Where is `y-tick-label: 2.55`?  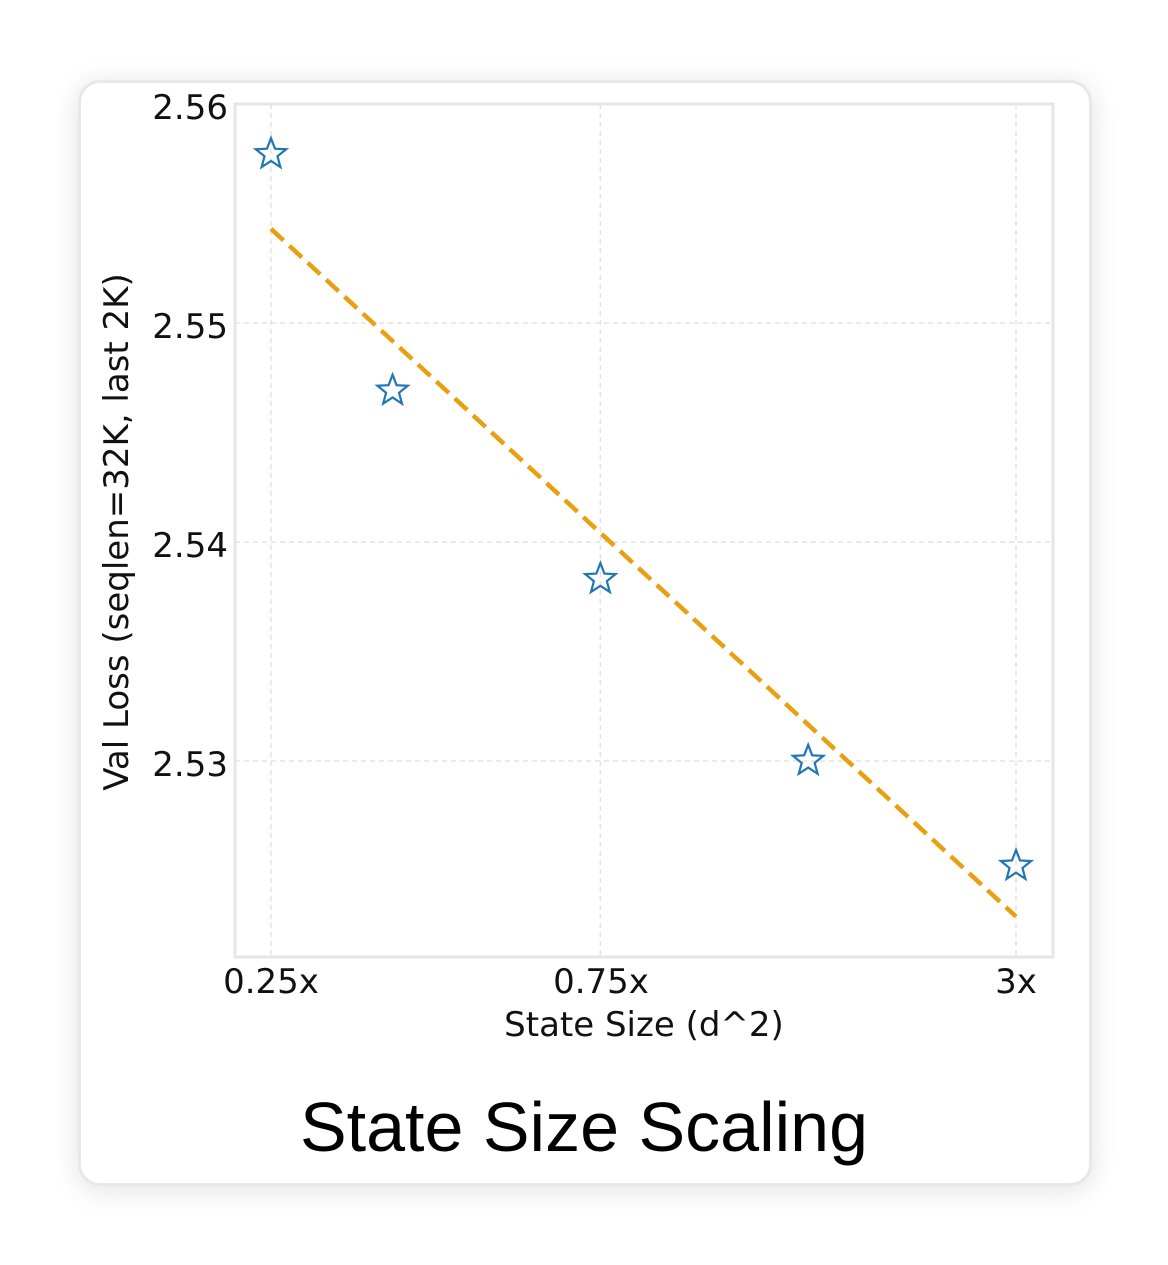
y-tick-label: 2.55 is located at coordinates (190, 327).